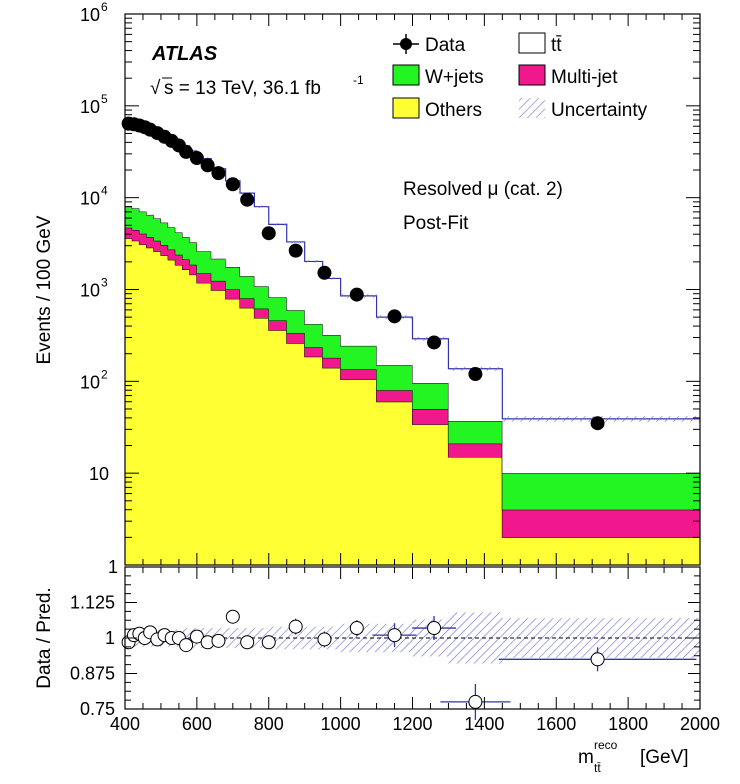  I want to click on legend-uncertainty: Uncertainty, so click(583, 109).